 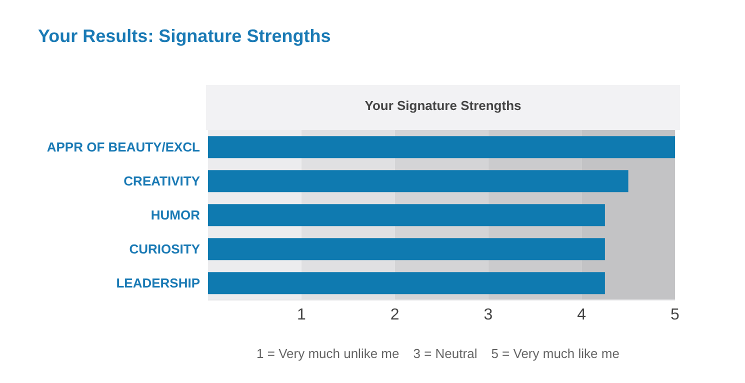 I want to click on text: 5 = Very much like me, so click(x=555, y=353).